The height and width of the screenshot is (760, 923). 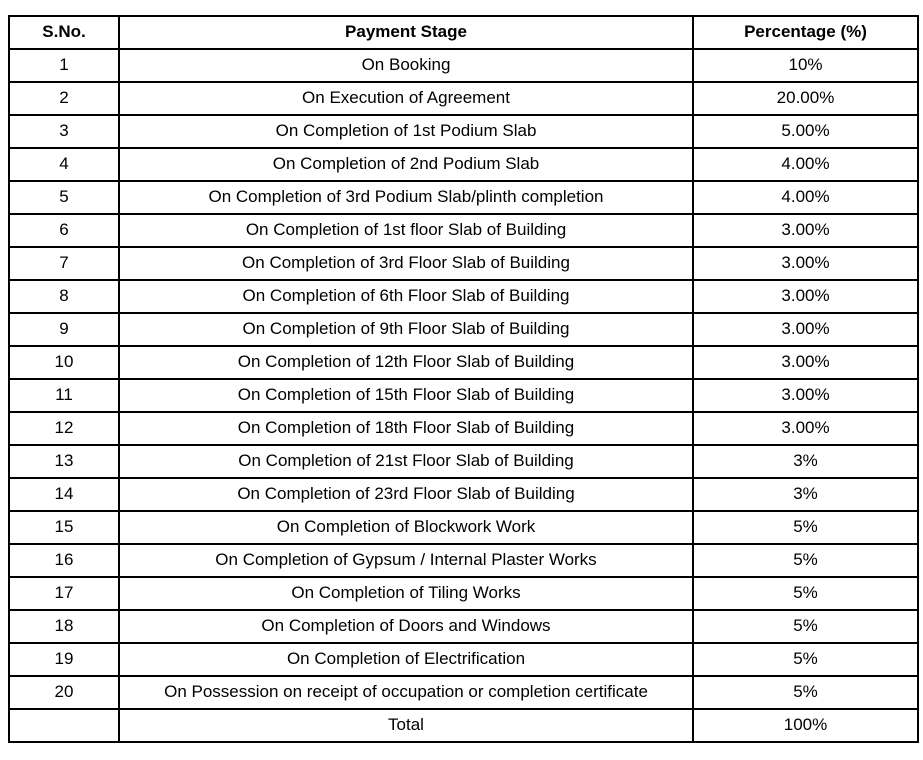 What do you see at coordinates (64, 659) in the screenshot?
I see `cell-sno: 19` at bounding box center [64, 659].